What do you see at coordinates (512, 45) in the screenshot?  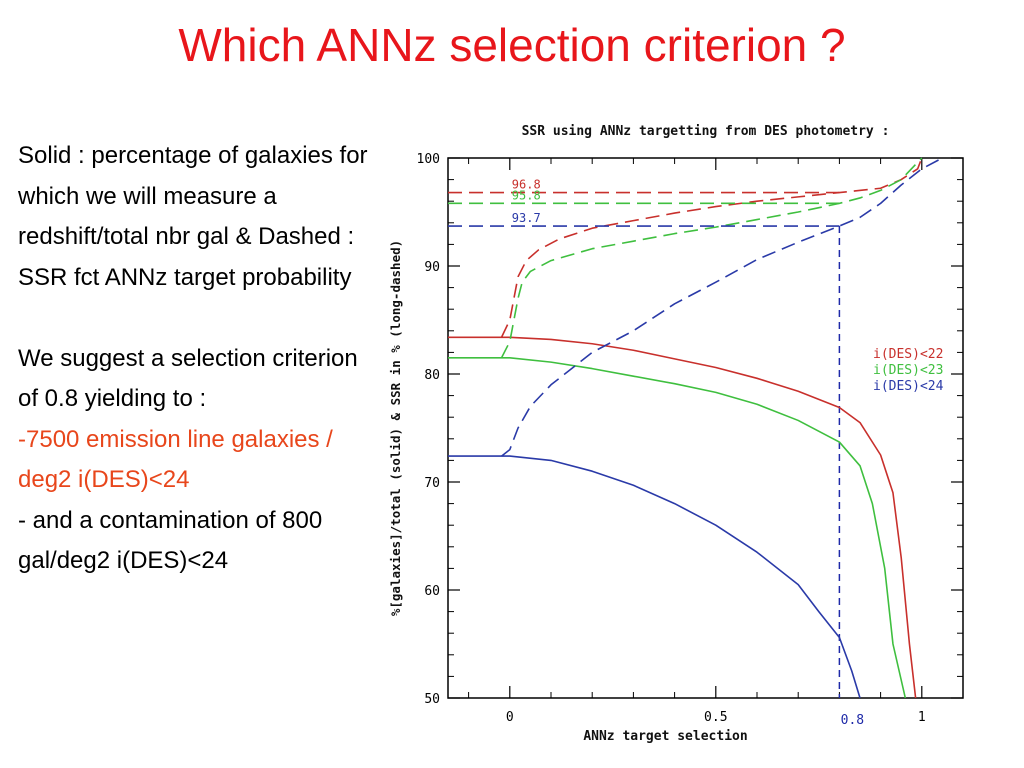 I see `slide-title: Which ANNz selection criterion ?` at bounding box center [512, 45].